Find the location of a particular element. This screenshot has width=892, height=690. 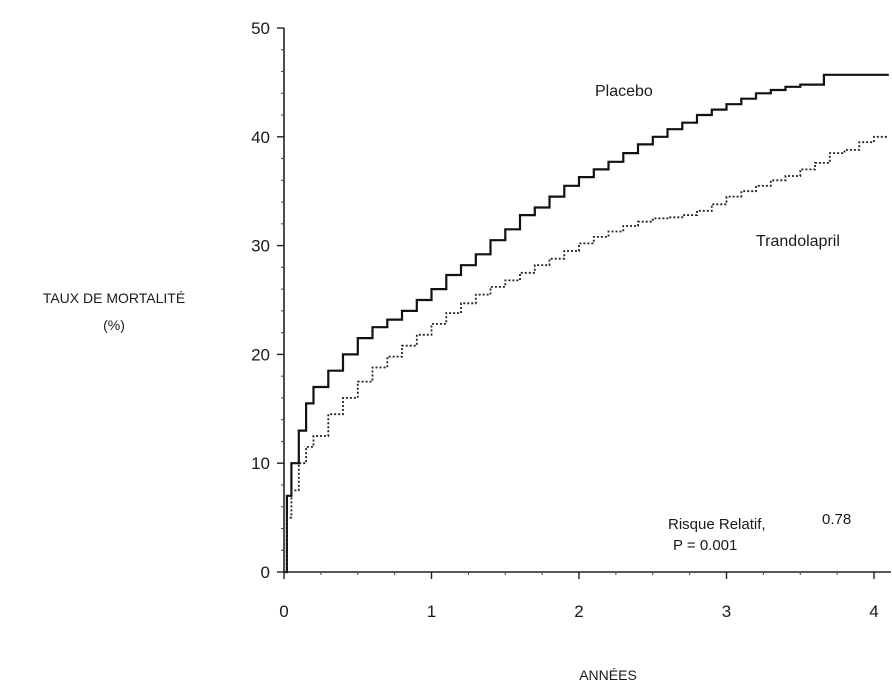

series-label-placebo: Placebo is located at coordinates (624, 91).